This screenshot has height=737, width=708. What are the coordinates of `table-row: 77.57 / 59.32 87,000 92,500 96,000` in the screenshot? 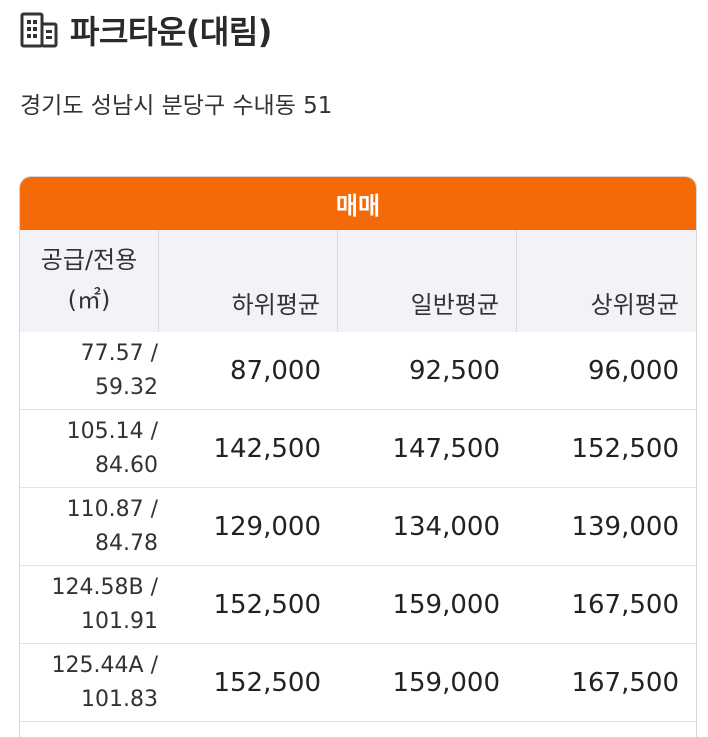 It's located at (358, 371).